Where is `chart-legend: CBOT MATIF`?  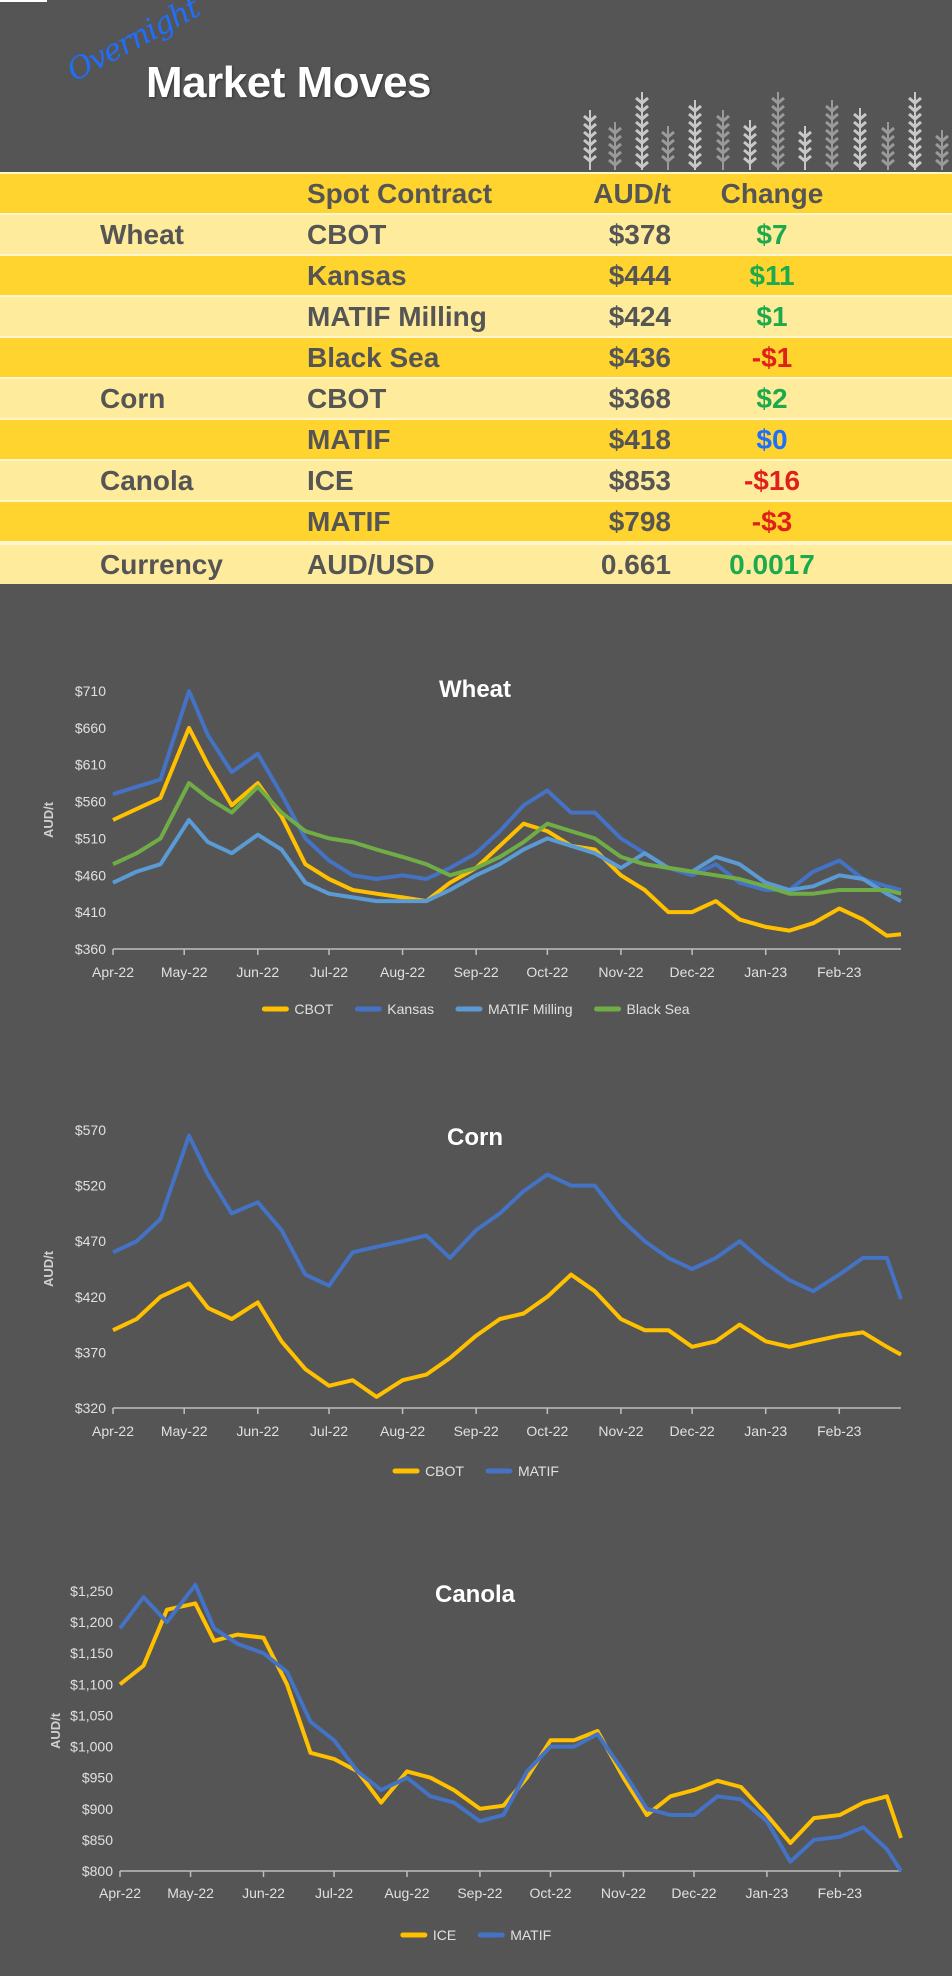
chart-legend: CBOT MATIF is located at coordinates (475, 1471).